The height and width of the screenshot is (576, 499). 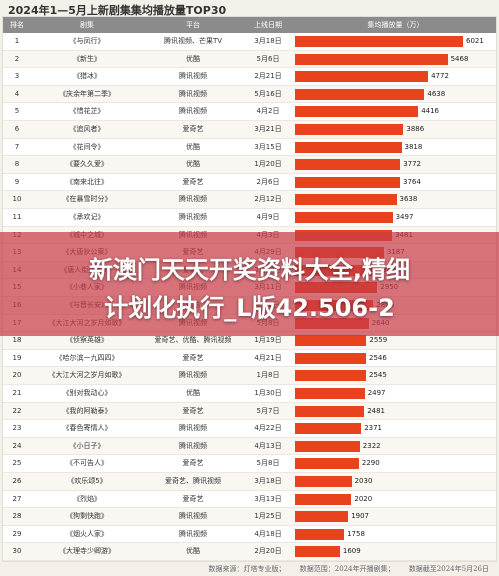 I want to click on rank-cell: 10, so click(x=17, y=199).